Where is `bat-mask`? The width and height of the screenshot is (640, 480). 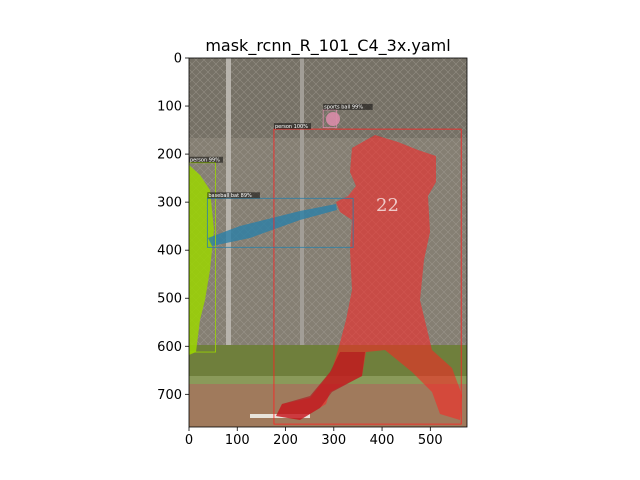
bat-mask is located at coordinates (272, 225).